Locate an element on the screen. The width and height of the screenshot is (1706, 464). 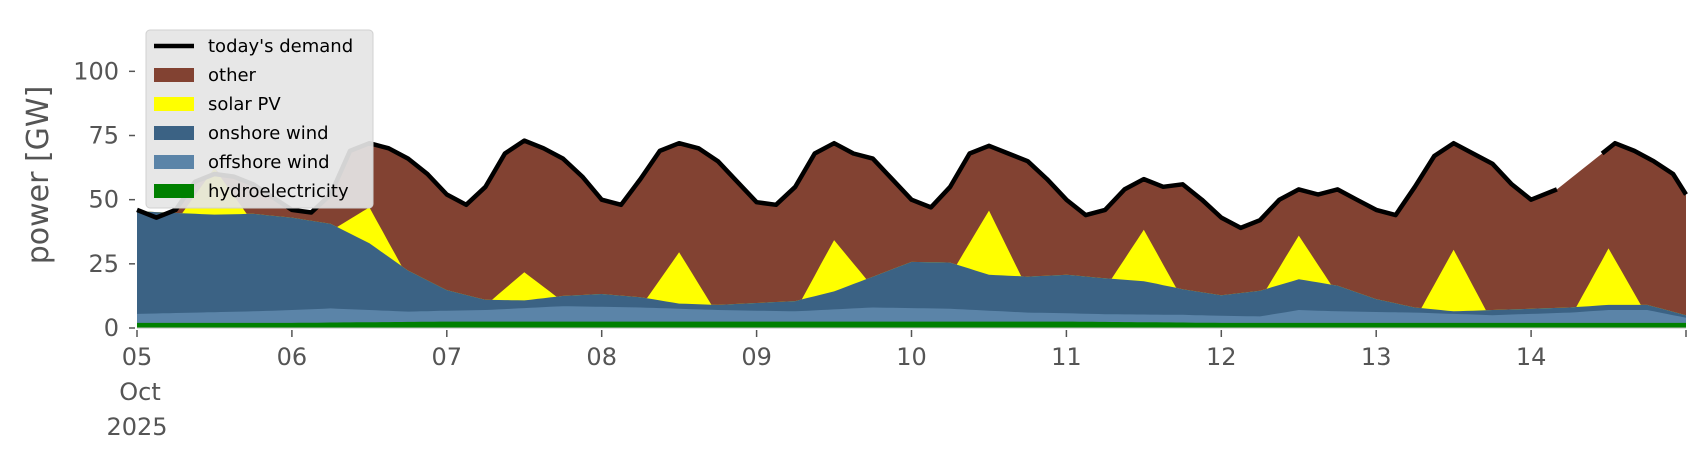
y-tick-label: 50 is located at coordinates (103, 200).